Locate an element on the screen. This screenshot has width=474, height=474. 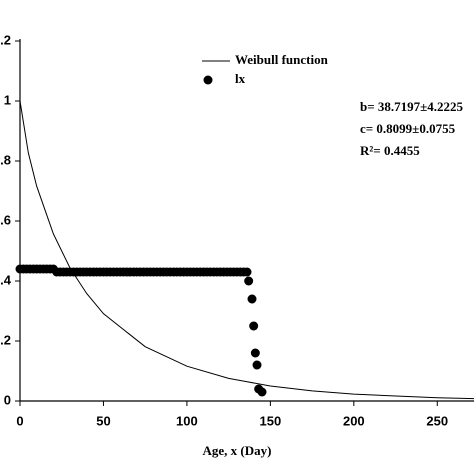
annotation: c= 0.8099±0.0755 is located at coordinates (408, 128).